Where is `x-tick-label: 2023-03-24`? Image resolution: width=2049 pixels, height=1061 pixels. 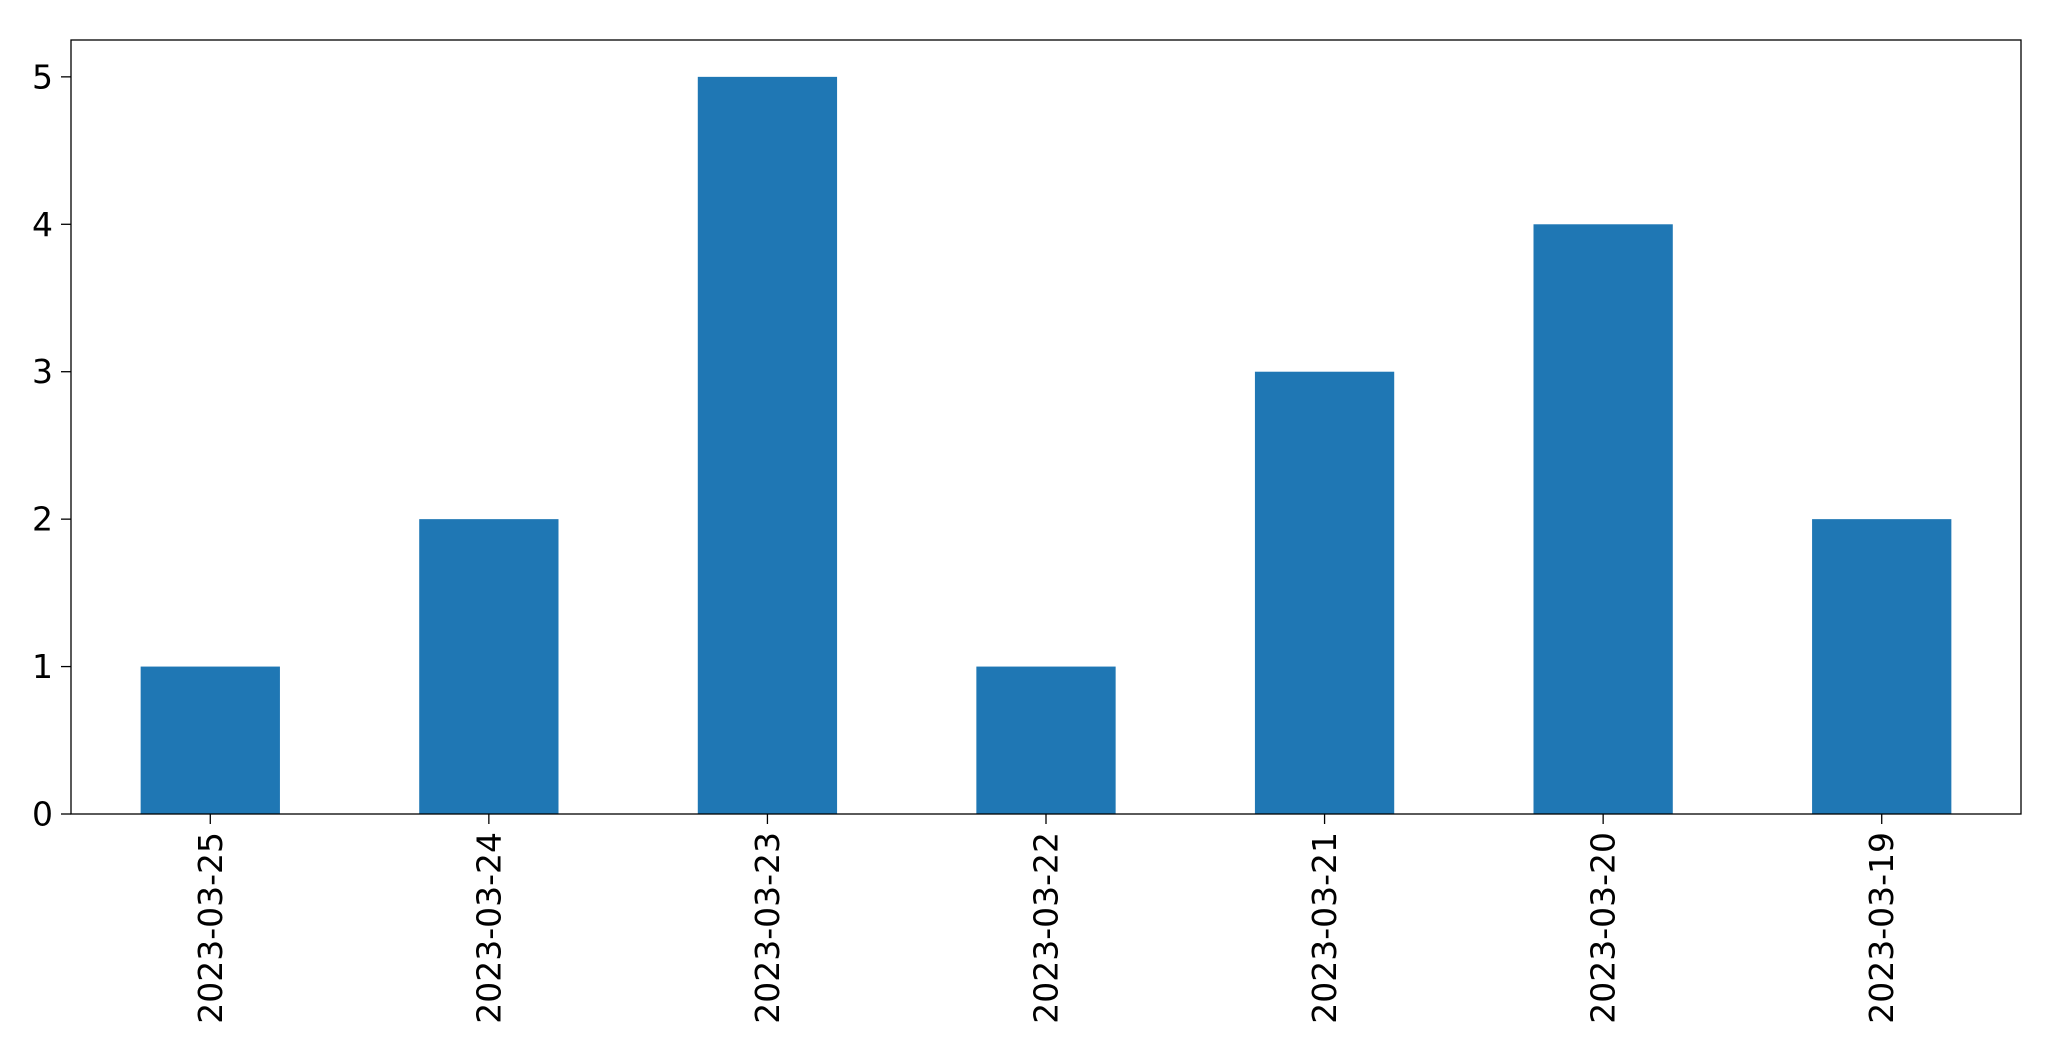 x-tick-label: 2023-03-24 is located at coordinates (488, 928).